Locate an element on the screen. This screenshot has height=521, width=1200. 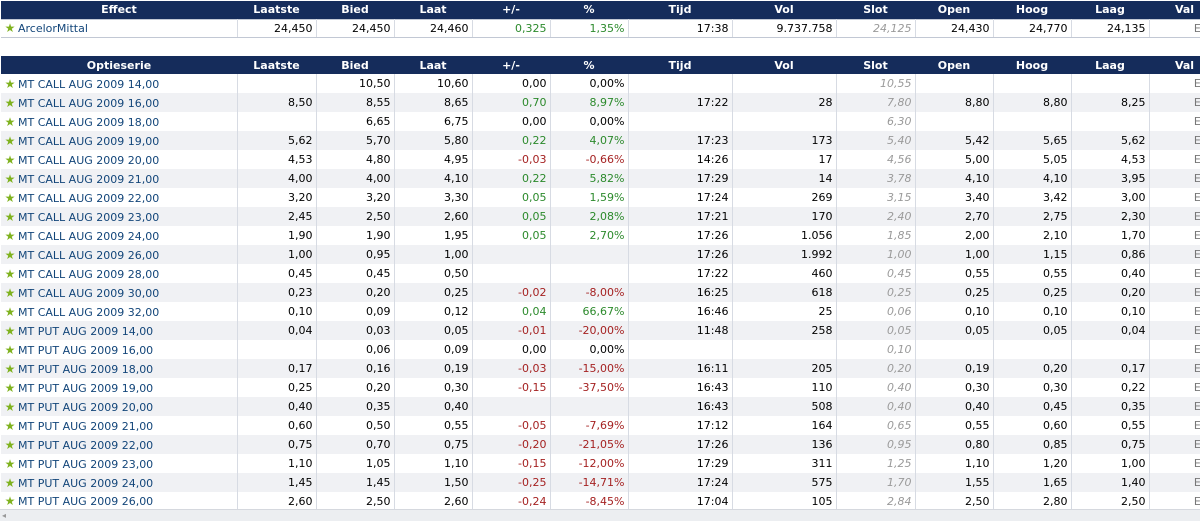
option-name-link: MT PUT AUG 2009 16,00 is located at coordinates (86, 350).